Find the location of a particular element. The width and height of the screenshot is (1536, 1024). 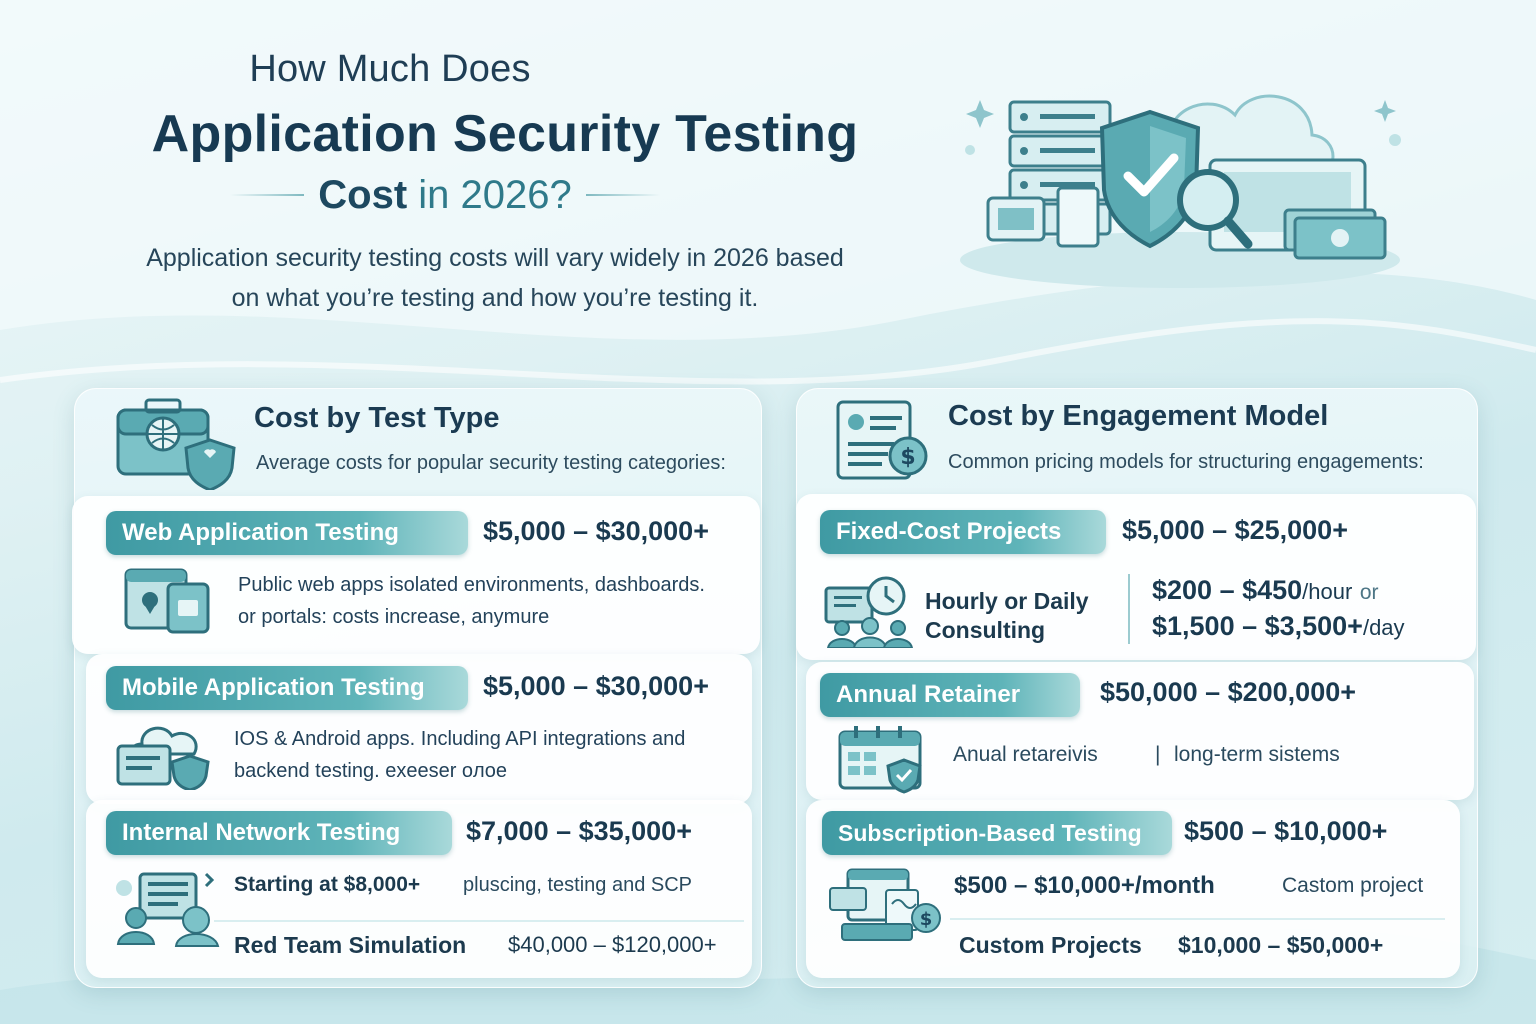

retainer-desc-a: Anual retareivis is located at coordinates (1025, 754).